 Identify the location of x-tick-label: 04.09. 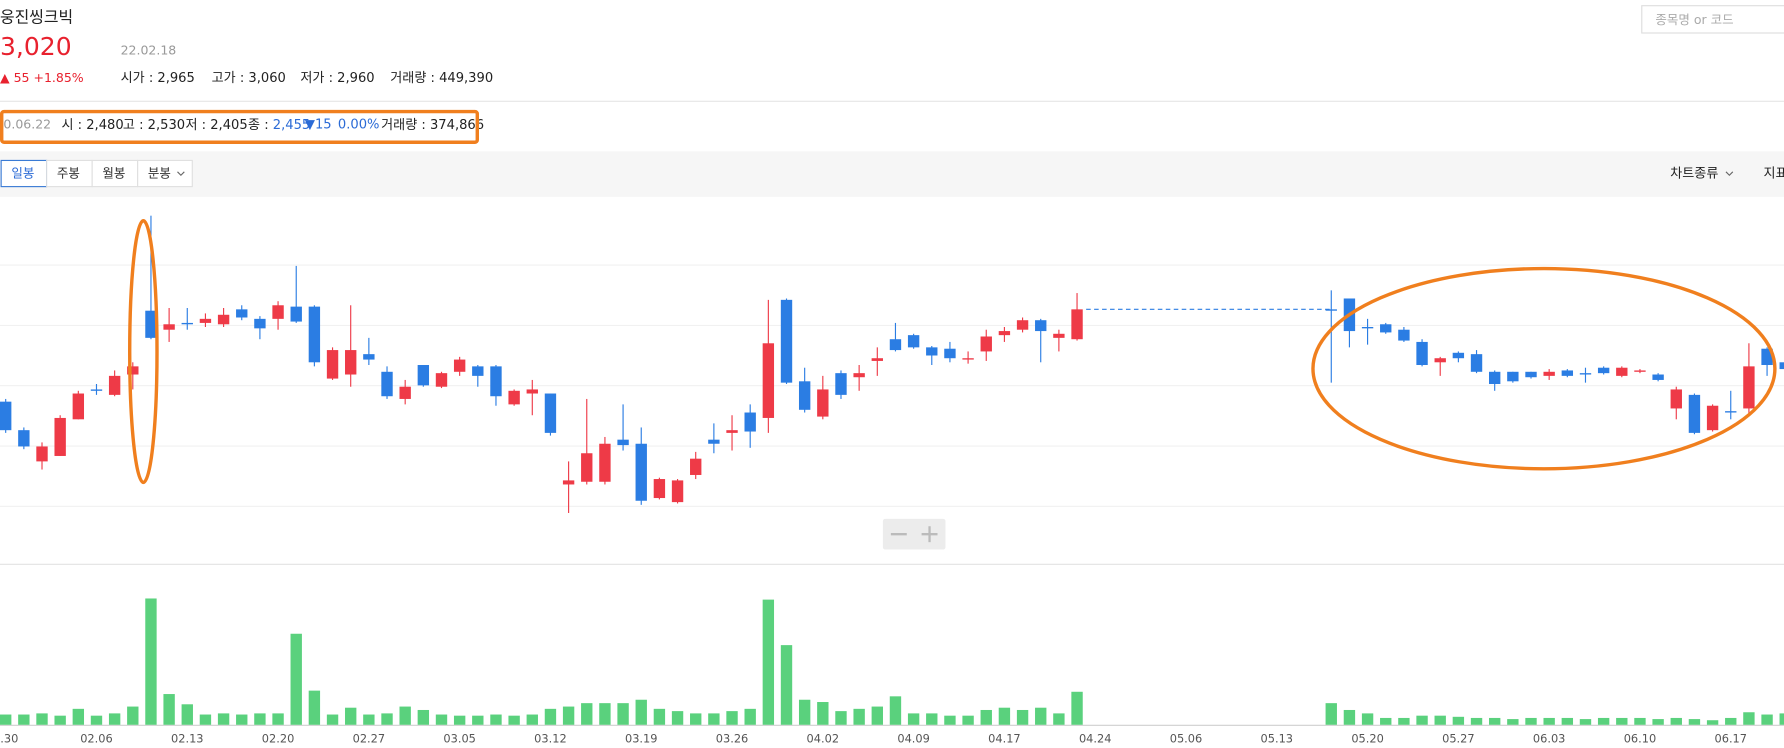
(913, 739).